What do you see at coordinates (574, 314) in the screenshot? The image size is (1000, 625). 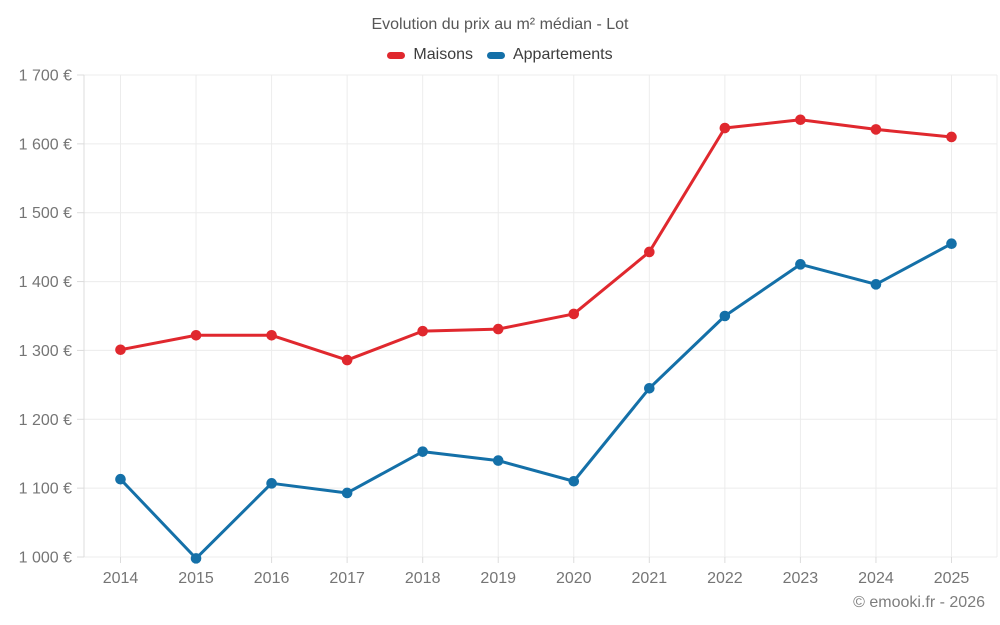 I see `data-point-maisons-2020` at bounding box center [574, 314].